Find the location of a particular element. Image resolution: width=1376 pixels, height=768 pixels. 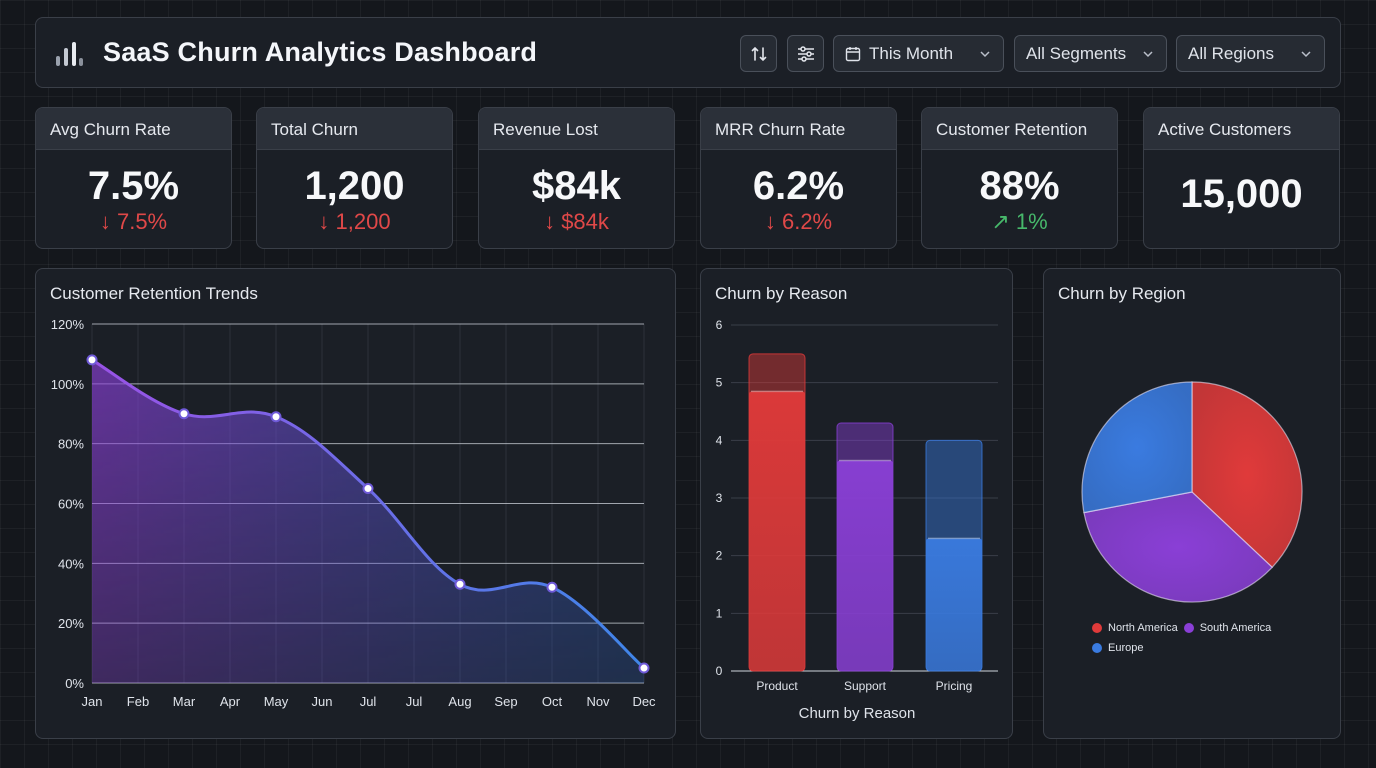

x-tick-label: Feb is located at coordinates (138, 701).